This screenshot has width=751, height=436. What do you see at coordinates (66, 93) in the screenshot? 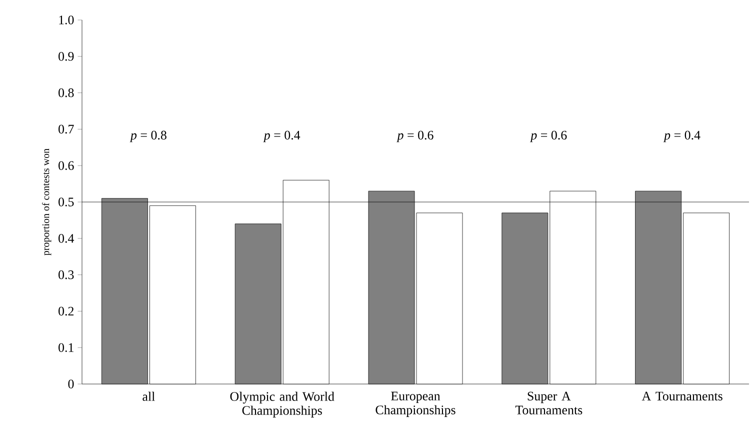
I see `y-tick-label: 0.8` at bounding box center [66, 93].